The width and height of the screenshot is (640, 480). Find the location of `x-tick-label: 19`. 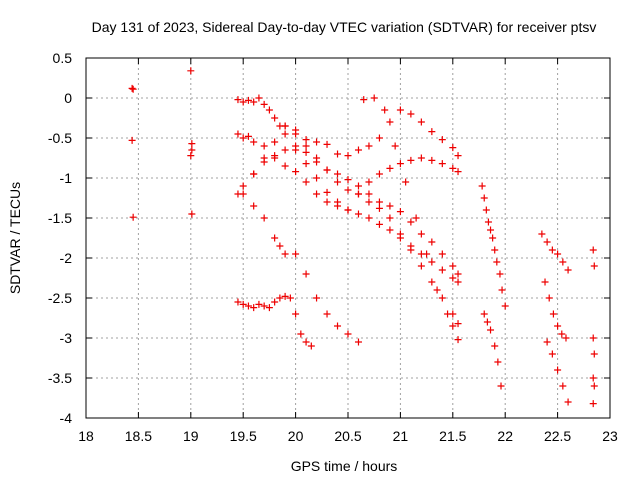

x-tick-label: 19 is located at coordinates (191, 436).